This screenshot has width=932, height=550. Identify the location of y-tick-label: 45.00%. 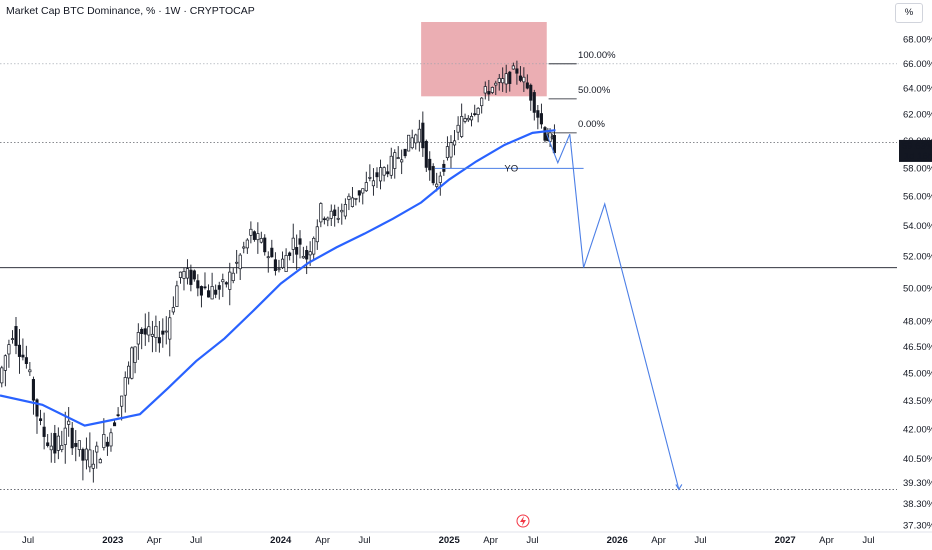
(917, 374).